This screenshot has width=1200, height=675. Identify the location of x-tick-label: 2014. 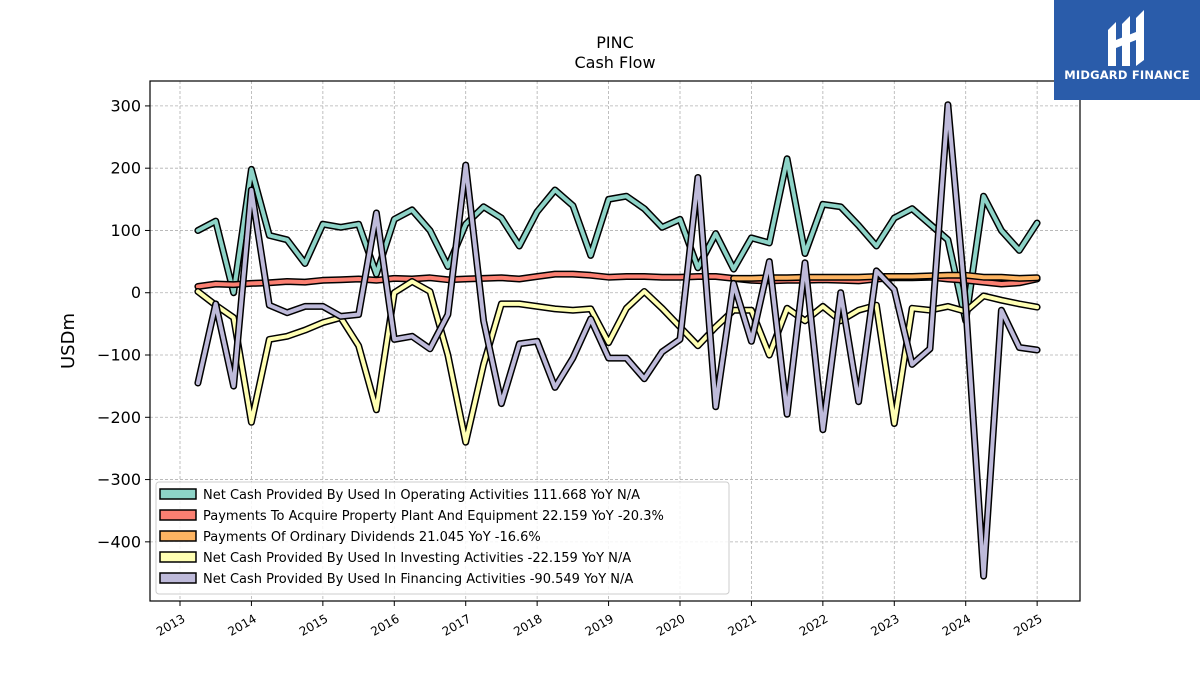
(241, 624).